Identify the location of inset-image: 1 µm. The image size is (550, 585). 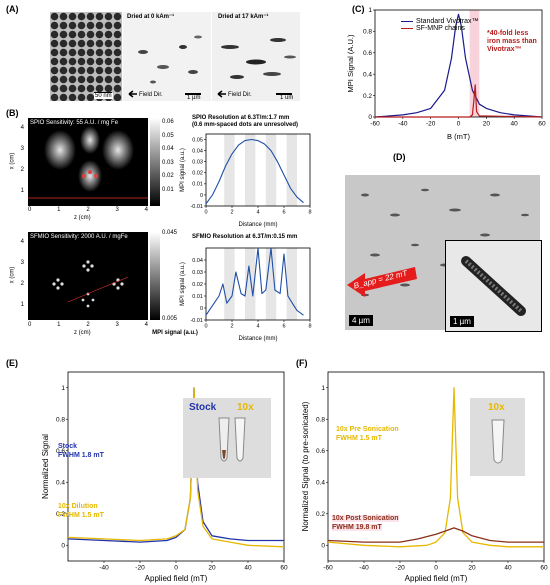
(493, 286).